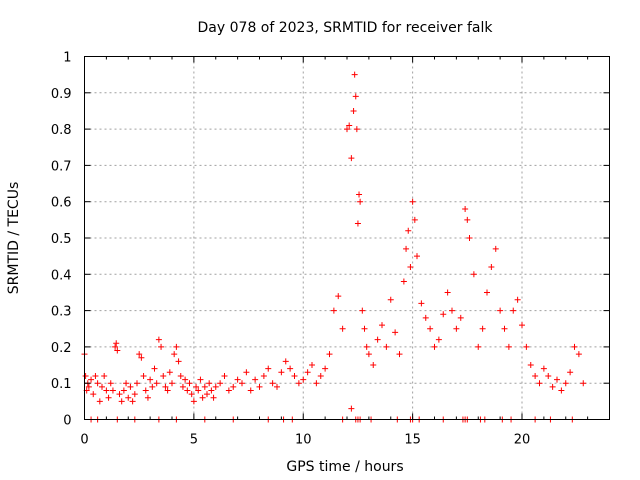  Describe the element at coordinates (61, 166) in the screenshot. I see `y-tick-label: 0.7` at that location.